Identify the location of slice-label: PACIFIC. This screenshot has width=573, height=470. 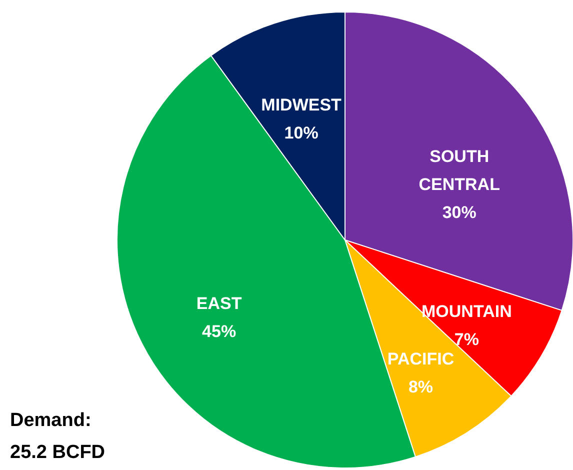
(420, 358).